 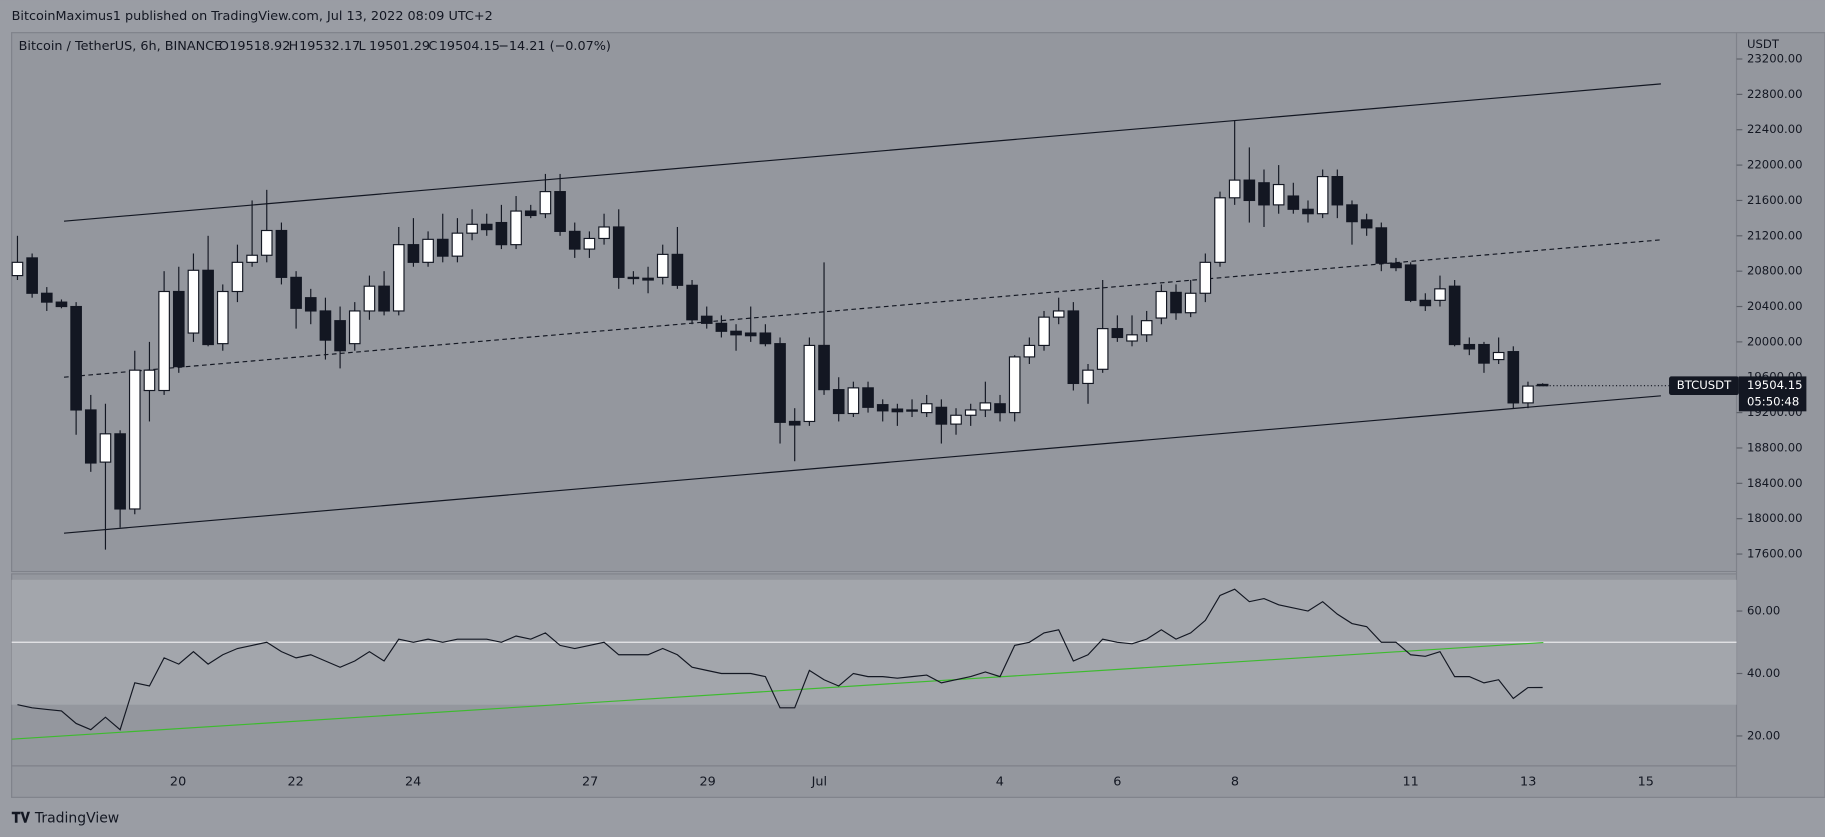 What do you see at coordinates (178, 782) in the screenshot?
I see `x-tick-label: 20` at bounding box center [178, 782].